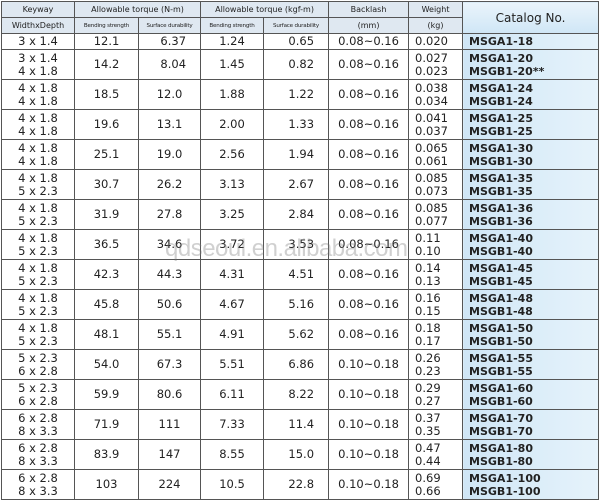 The height and width of the screenshot is (501, 600). What do you see at coordinates (106, 454) in the screenshot?
I see `bending-nm-cell: 83.9` at bounding box center [106, 454].